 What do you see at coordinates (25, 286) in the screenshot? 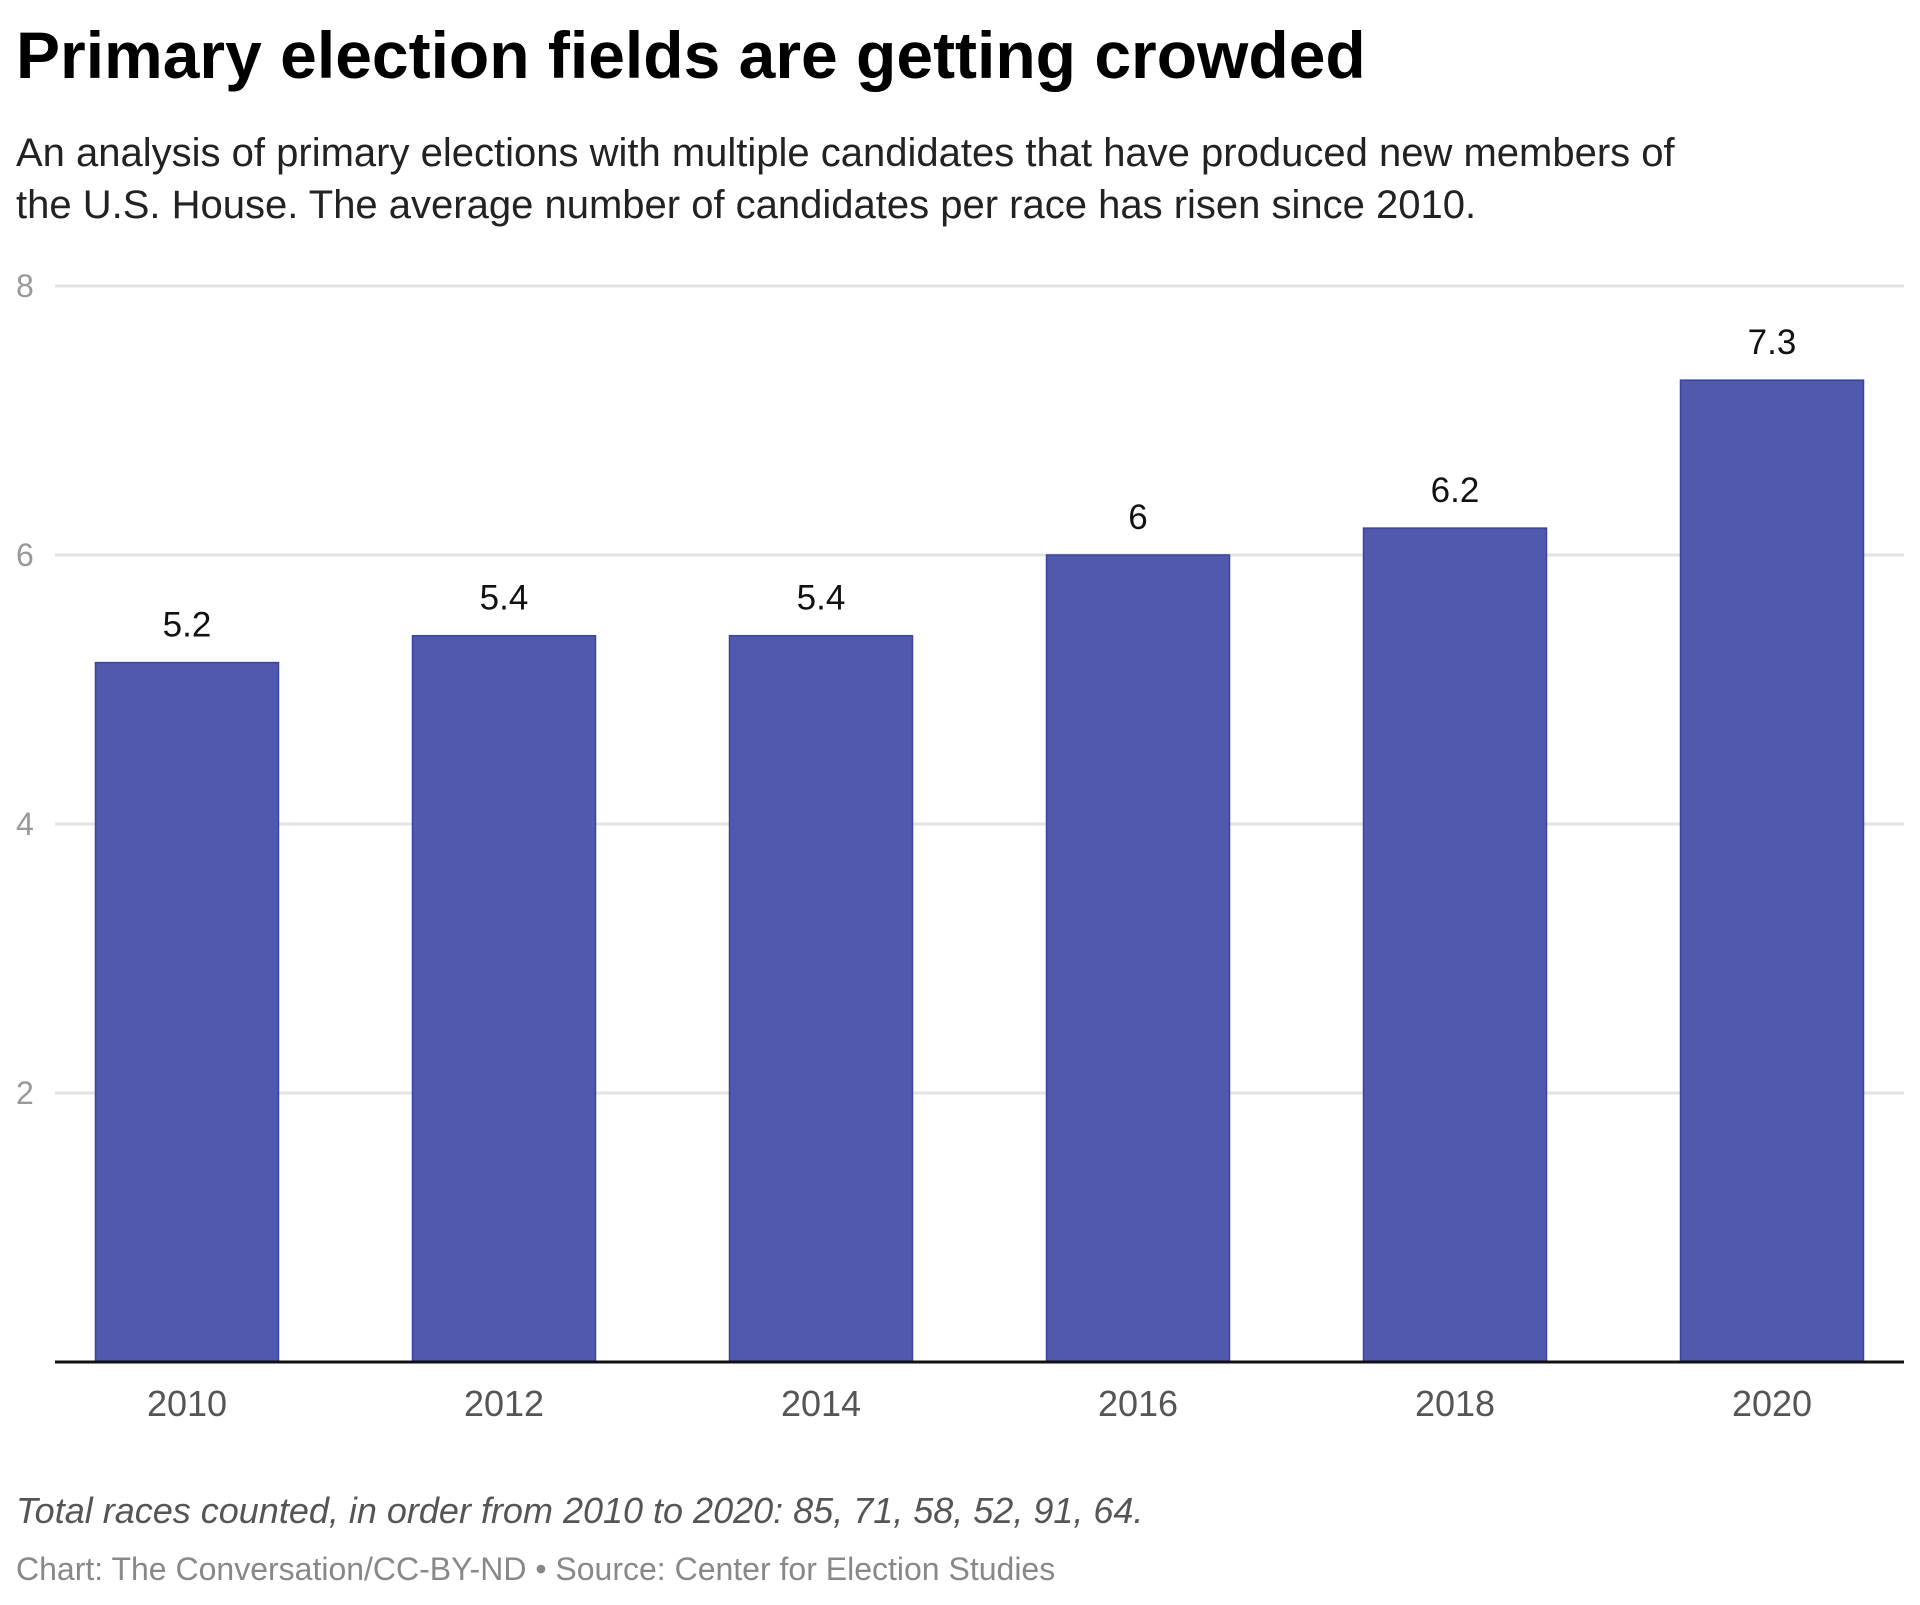
I see `y-tick-label: 8` at bounding box center [25, 286].